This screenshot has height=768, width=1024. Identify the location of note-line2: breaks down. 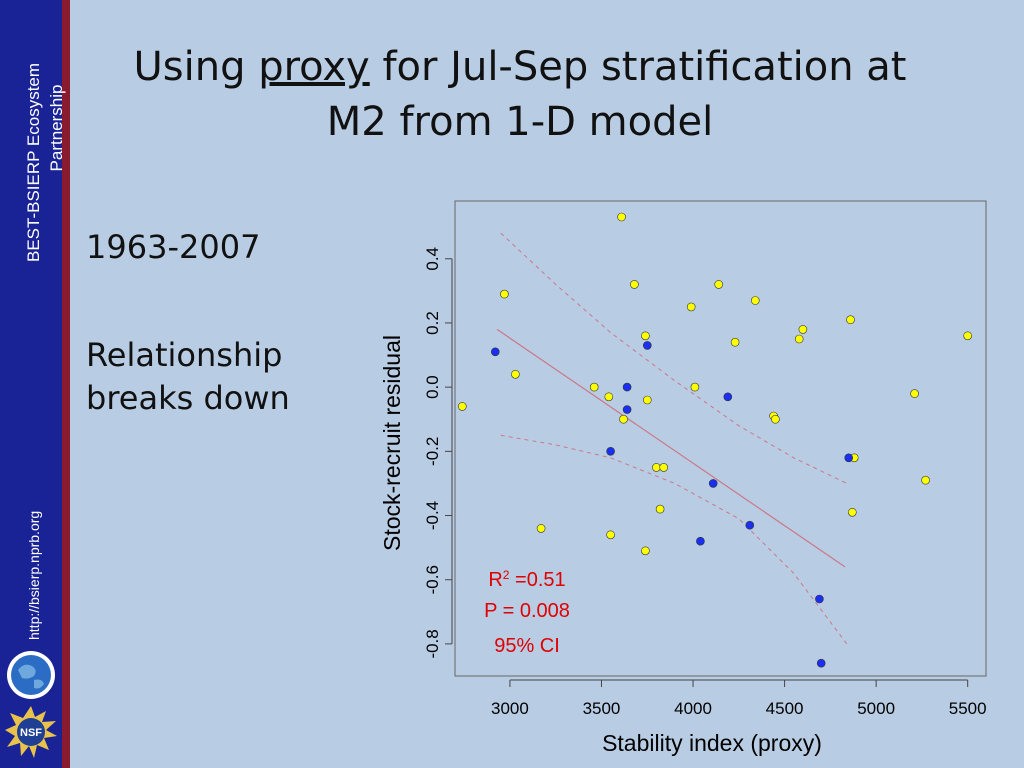
(188, 398).